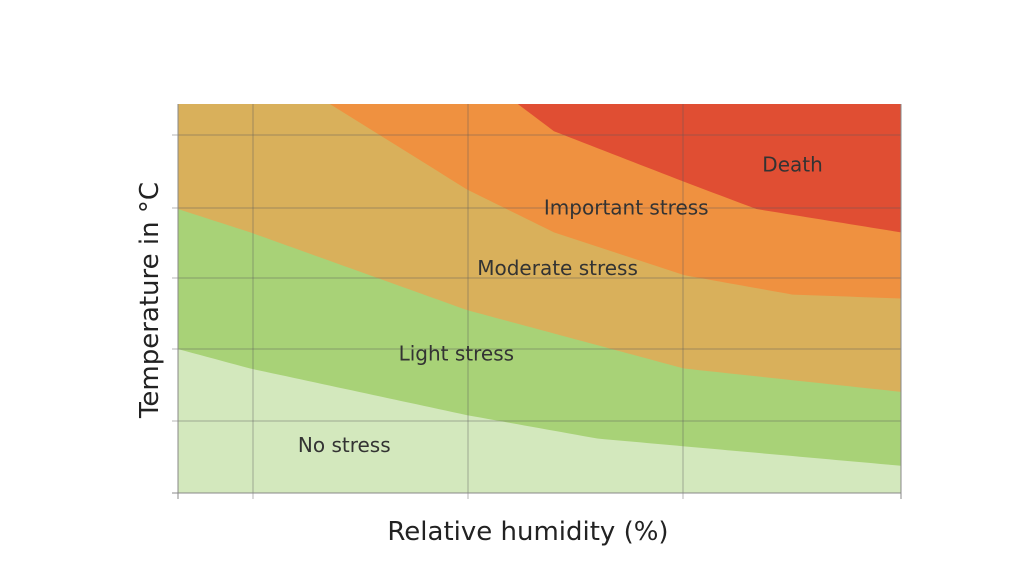  Describe the element at coordinates (792, 165) in the screenshot. I see `zone-label-death: Death` at that location.